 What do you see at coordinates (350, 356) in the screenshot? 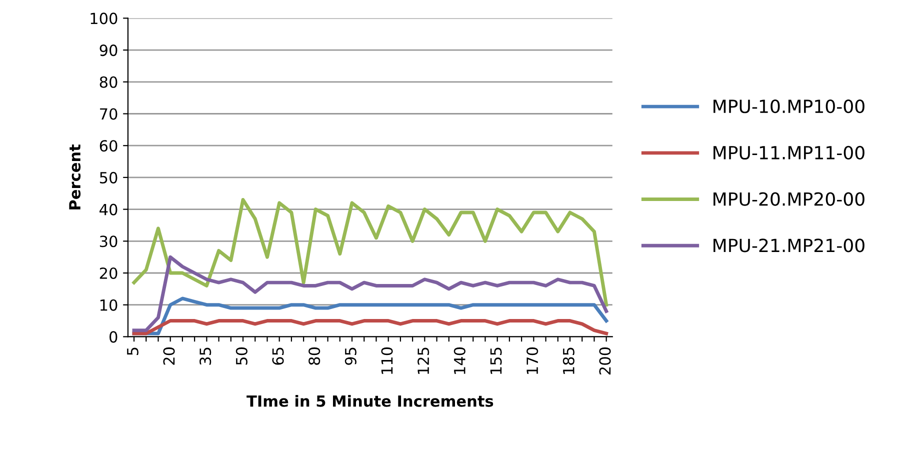
I see `x-tick-label: 95` at bounding box center [350, 356].